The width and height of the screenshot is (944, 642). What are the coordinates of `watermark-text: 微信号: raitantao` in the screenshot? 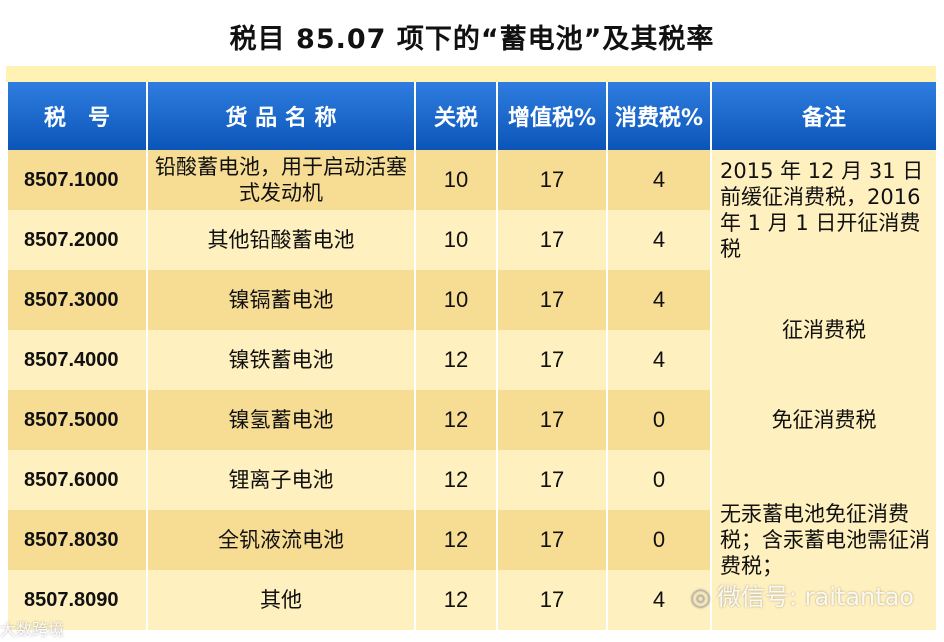 It's located at (815, 597).